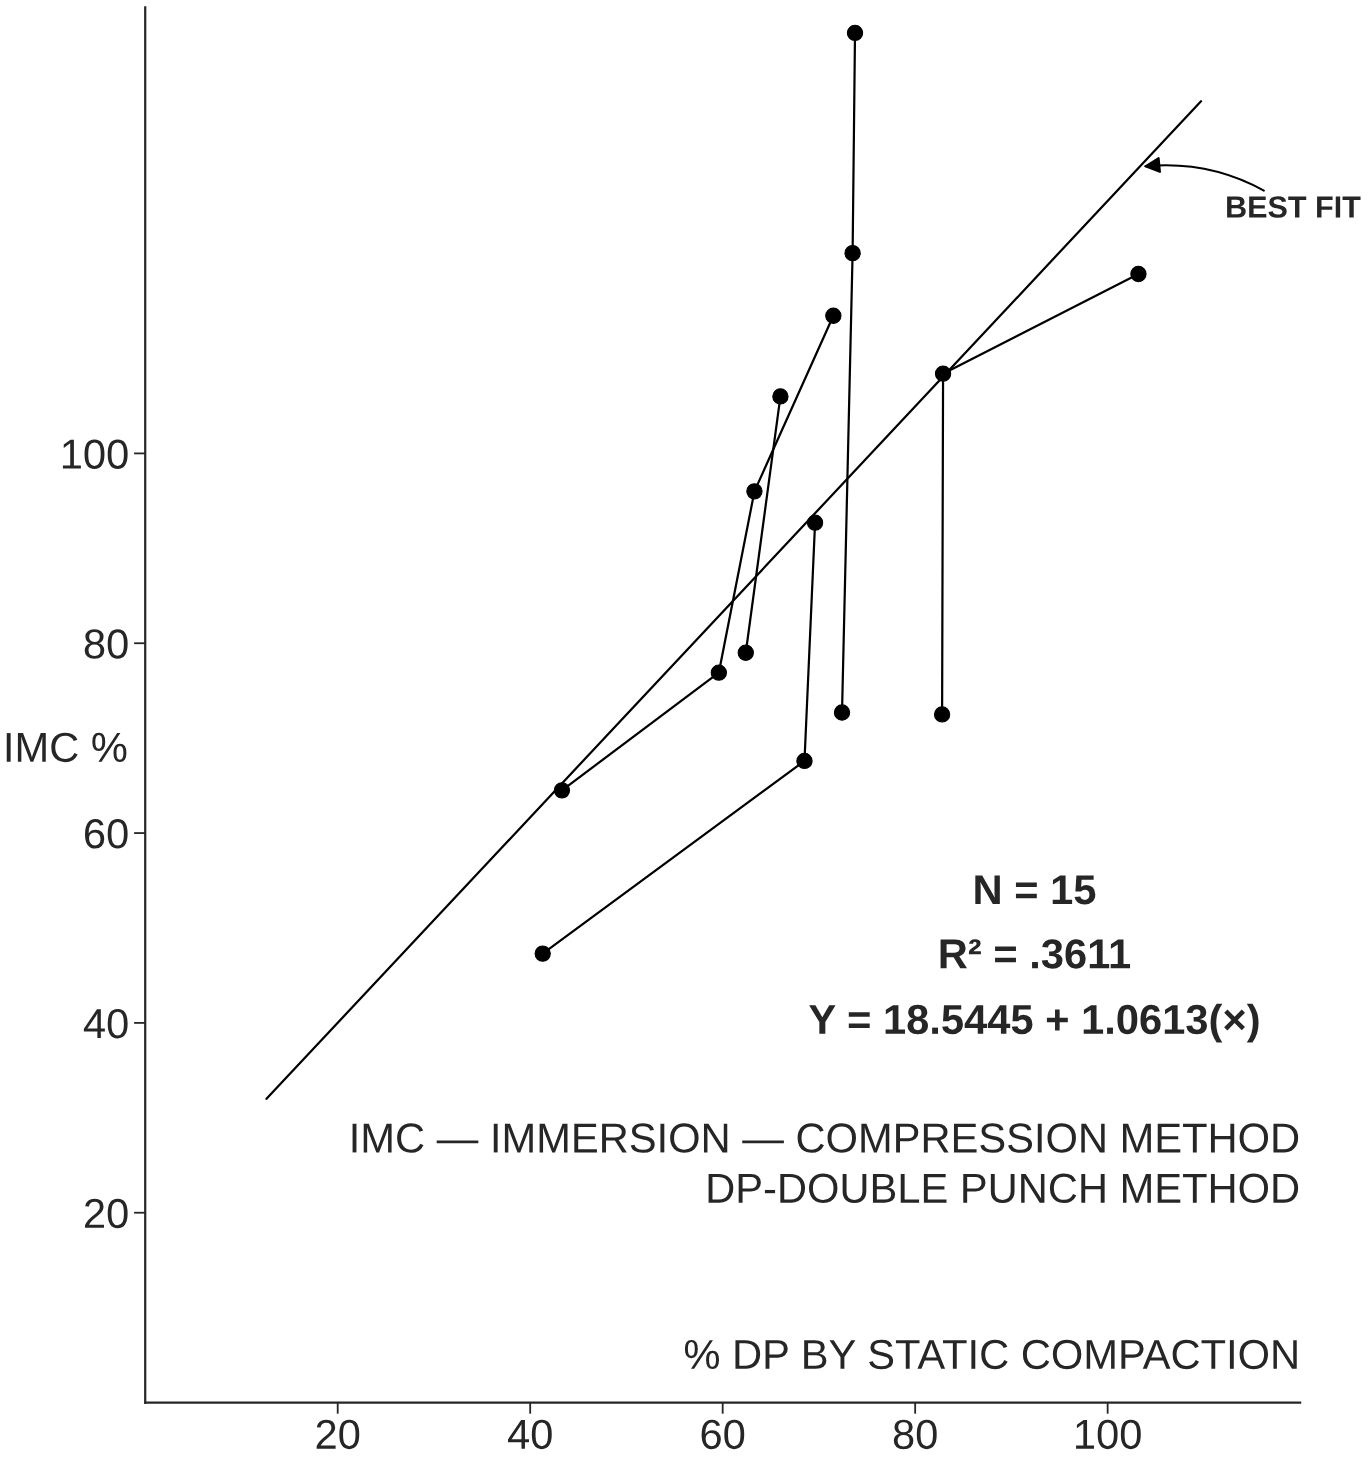 The image size is (1370, 1461). Describe the element at coordinates (1035, 890) in the screenshot. I see `annotation: N = 15` at that location.